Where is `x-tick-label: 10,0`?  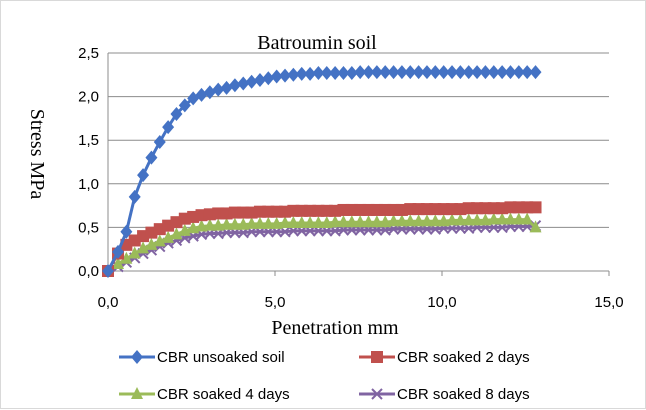 x-tick-label: 10,0 is located at coordinates (441, 302).